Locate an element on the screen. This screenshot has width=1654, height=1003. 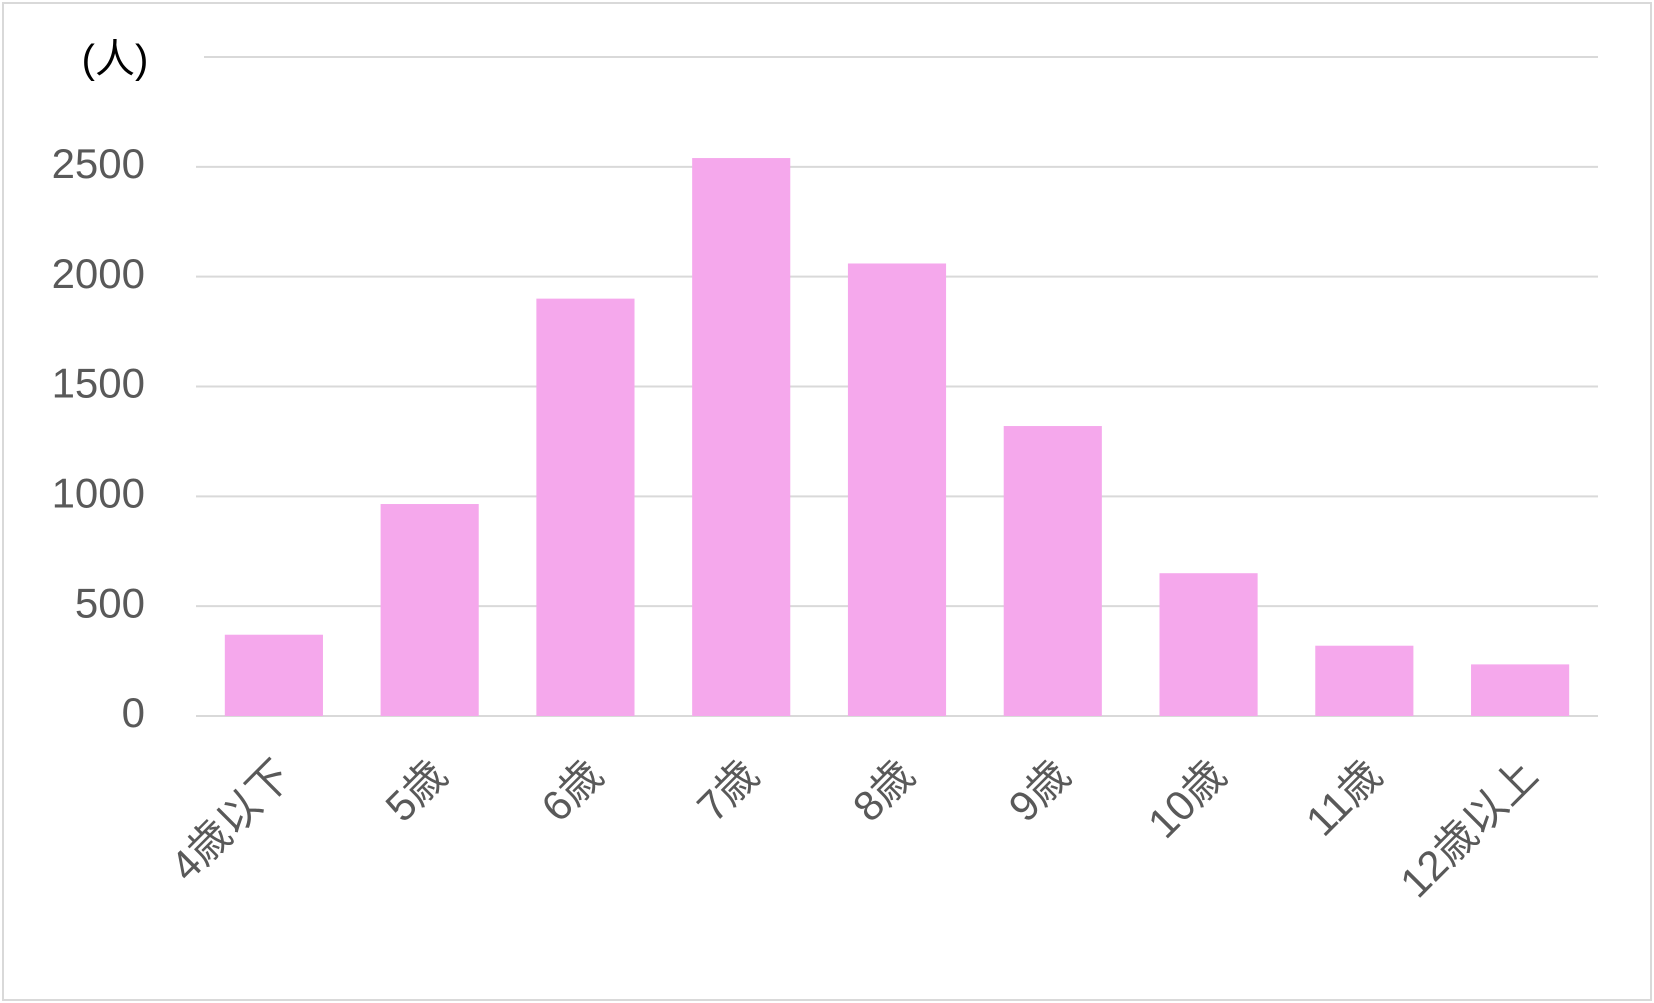
y-tick-label: 1500 is located at coordinates (98, 383).